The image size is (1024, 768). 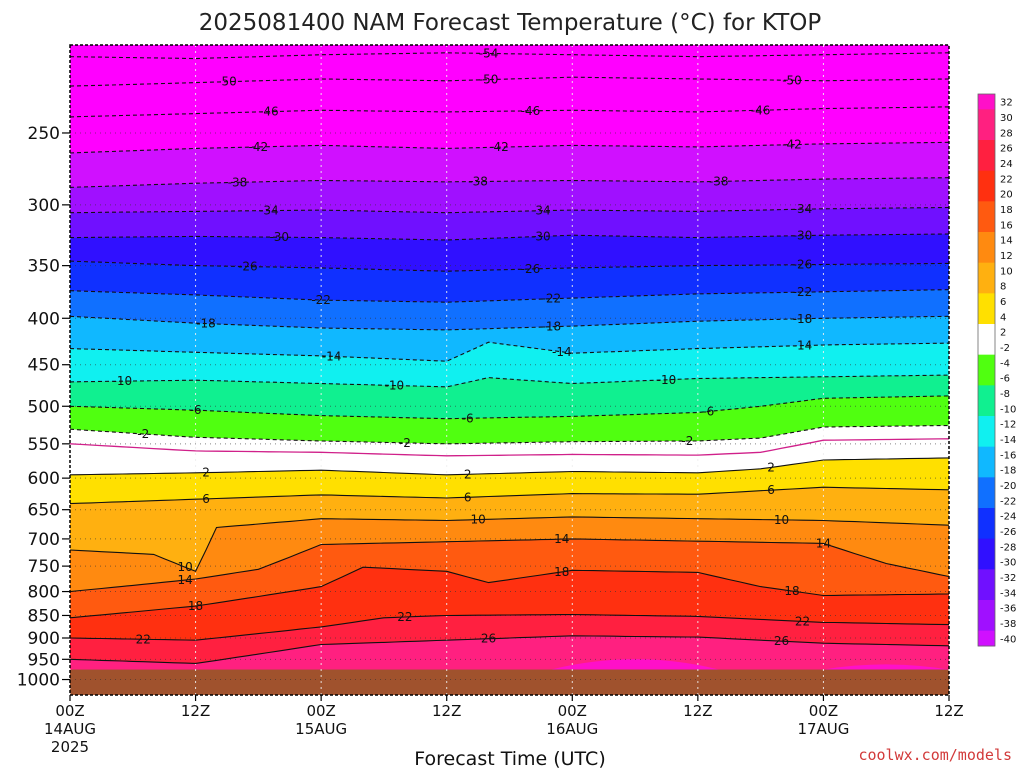 What do you see at coordinates (1008, 455) in the screenshot?
I see `colorbar-label--16: -16` at bounding box center [1008, 455].